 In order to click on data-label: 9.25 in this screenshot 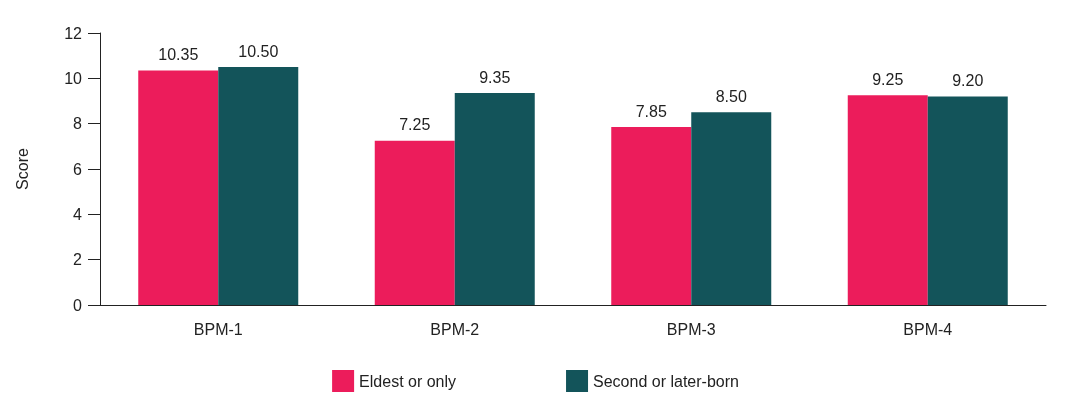, I will do `click(888, 79)`.